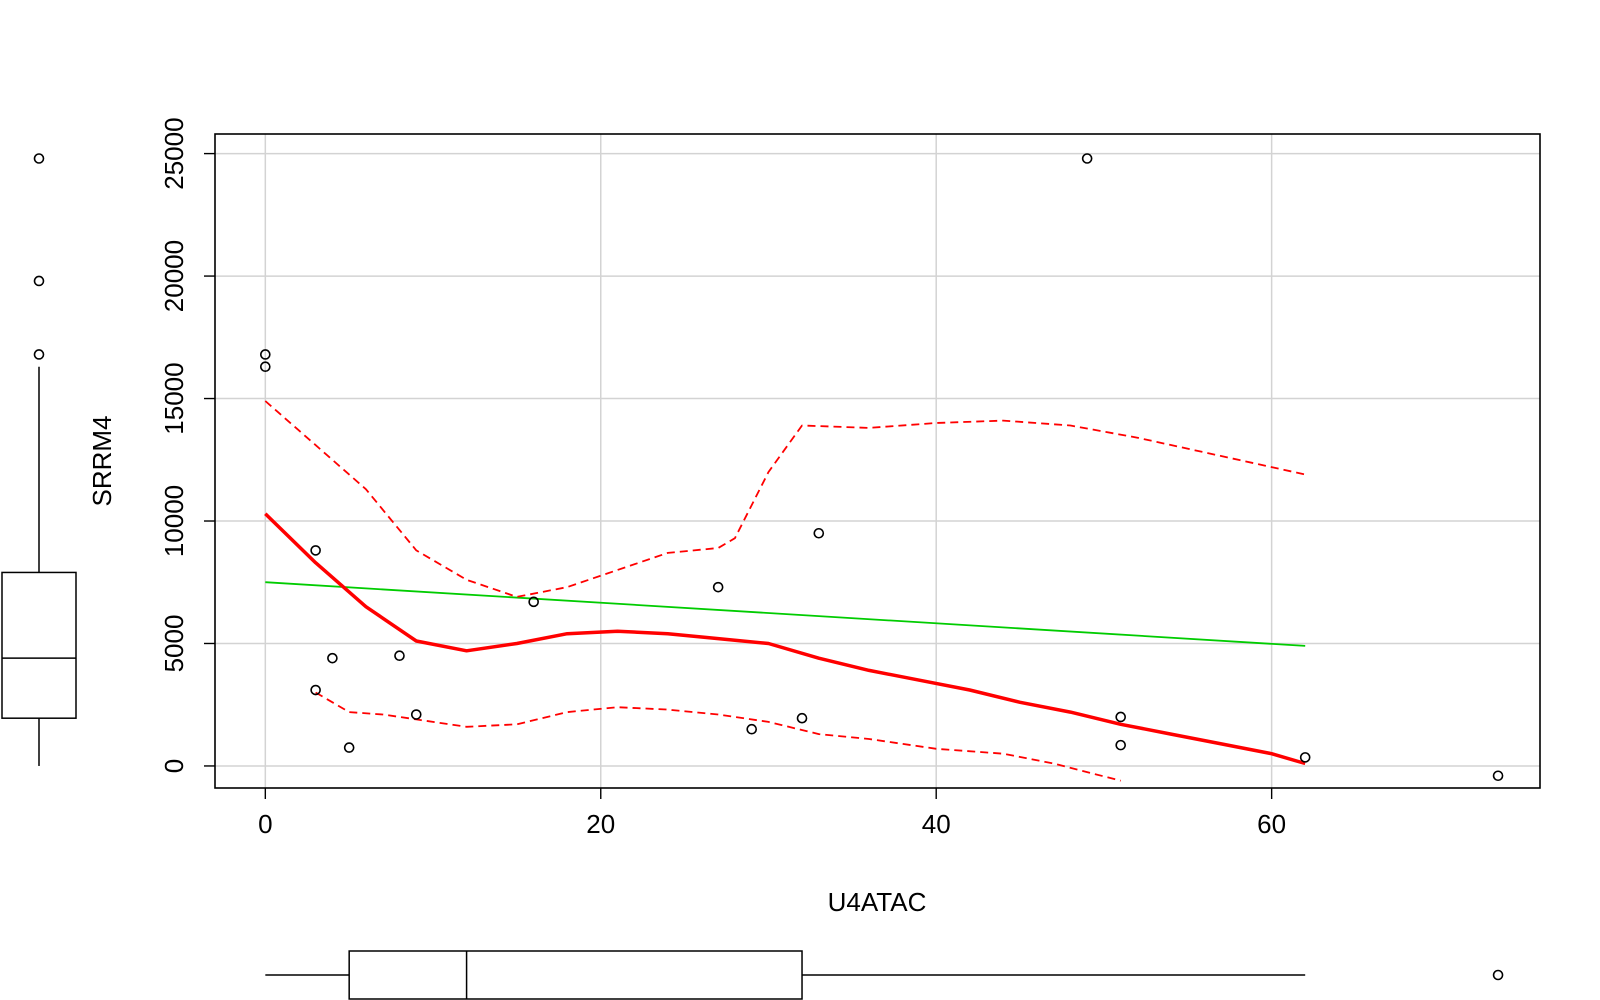 The height and width of the screenshot is (1000, 1600). What do you see at coordinates (187, 445) in the screenshot?
I see `y-axis: 0 5000 10000 15000 20000 25000` at bounding box center [187, 445].